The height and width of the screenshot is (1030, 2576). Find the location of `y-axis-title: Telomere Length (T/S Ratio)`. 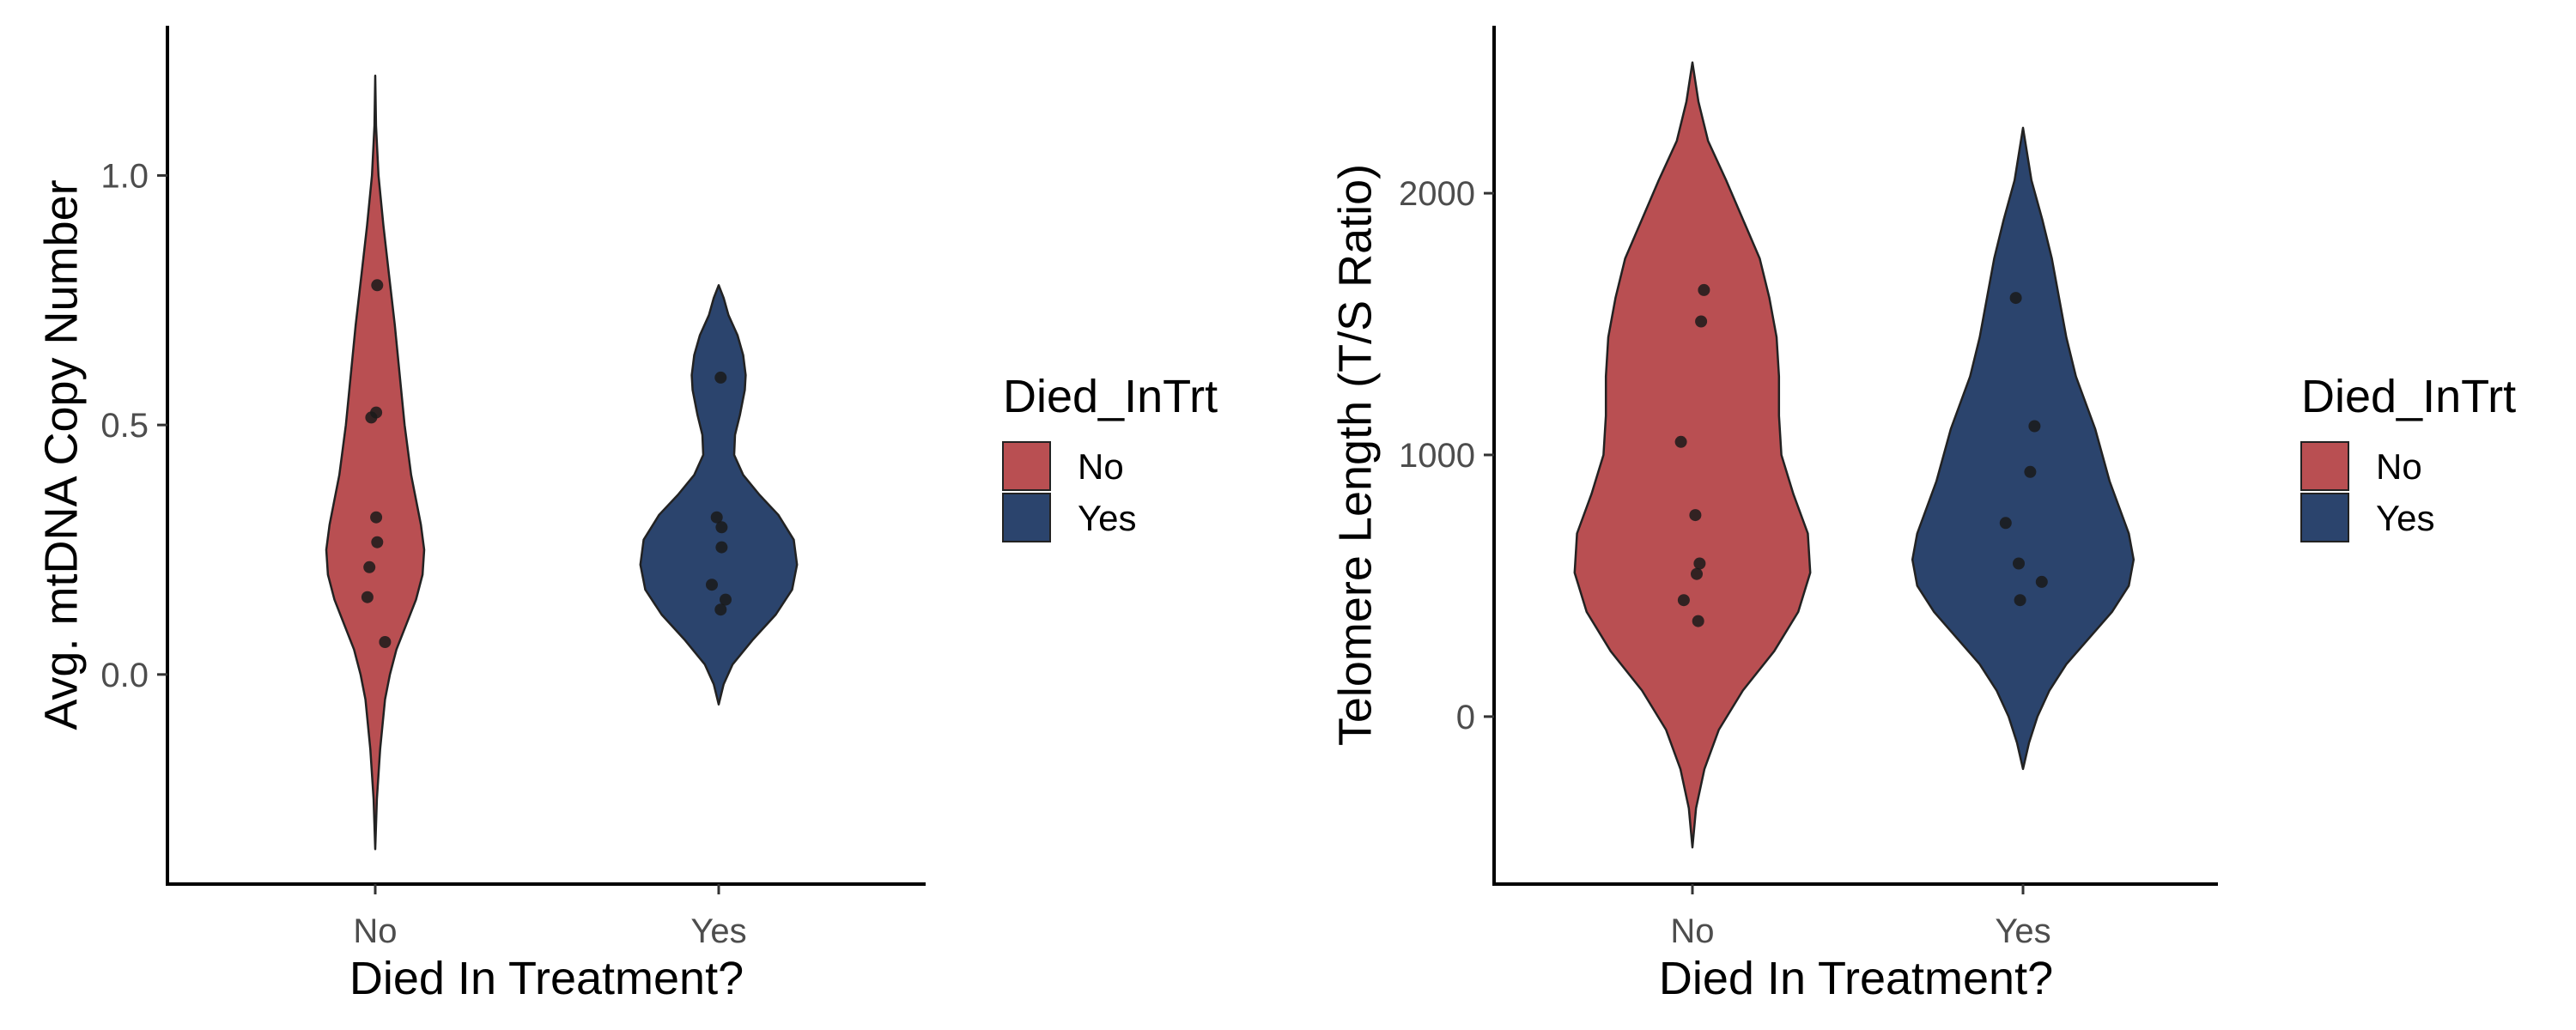

y-axis-title: Telomere Length (T/S Ratio) is located at coordinates (1355, 455).